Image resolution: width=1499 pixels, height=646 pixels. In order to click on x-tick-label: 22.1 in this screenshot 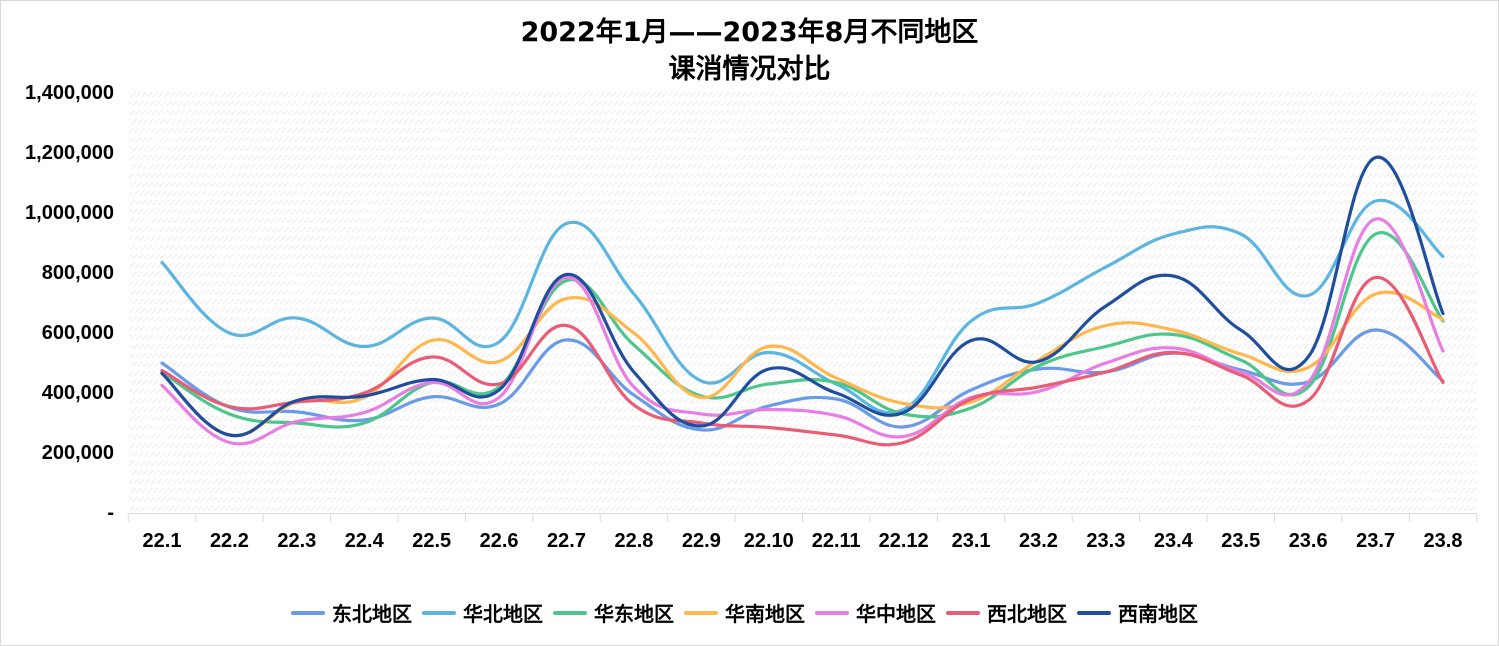, I will do `click(162, 541)`.